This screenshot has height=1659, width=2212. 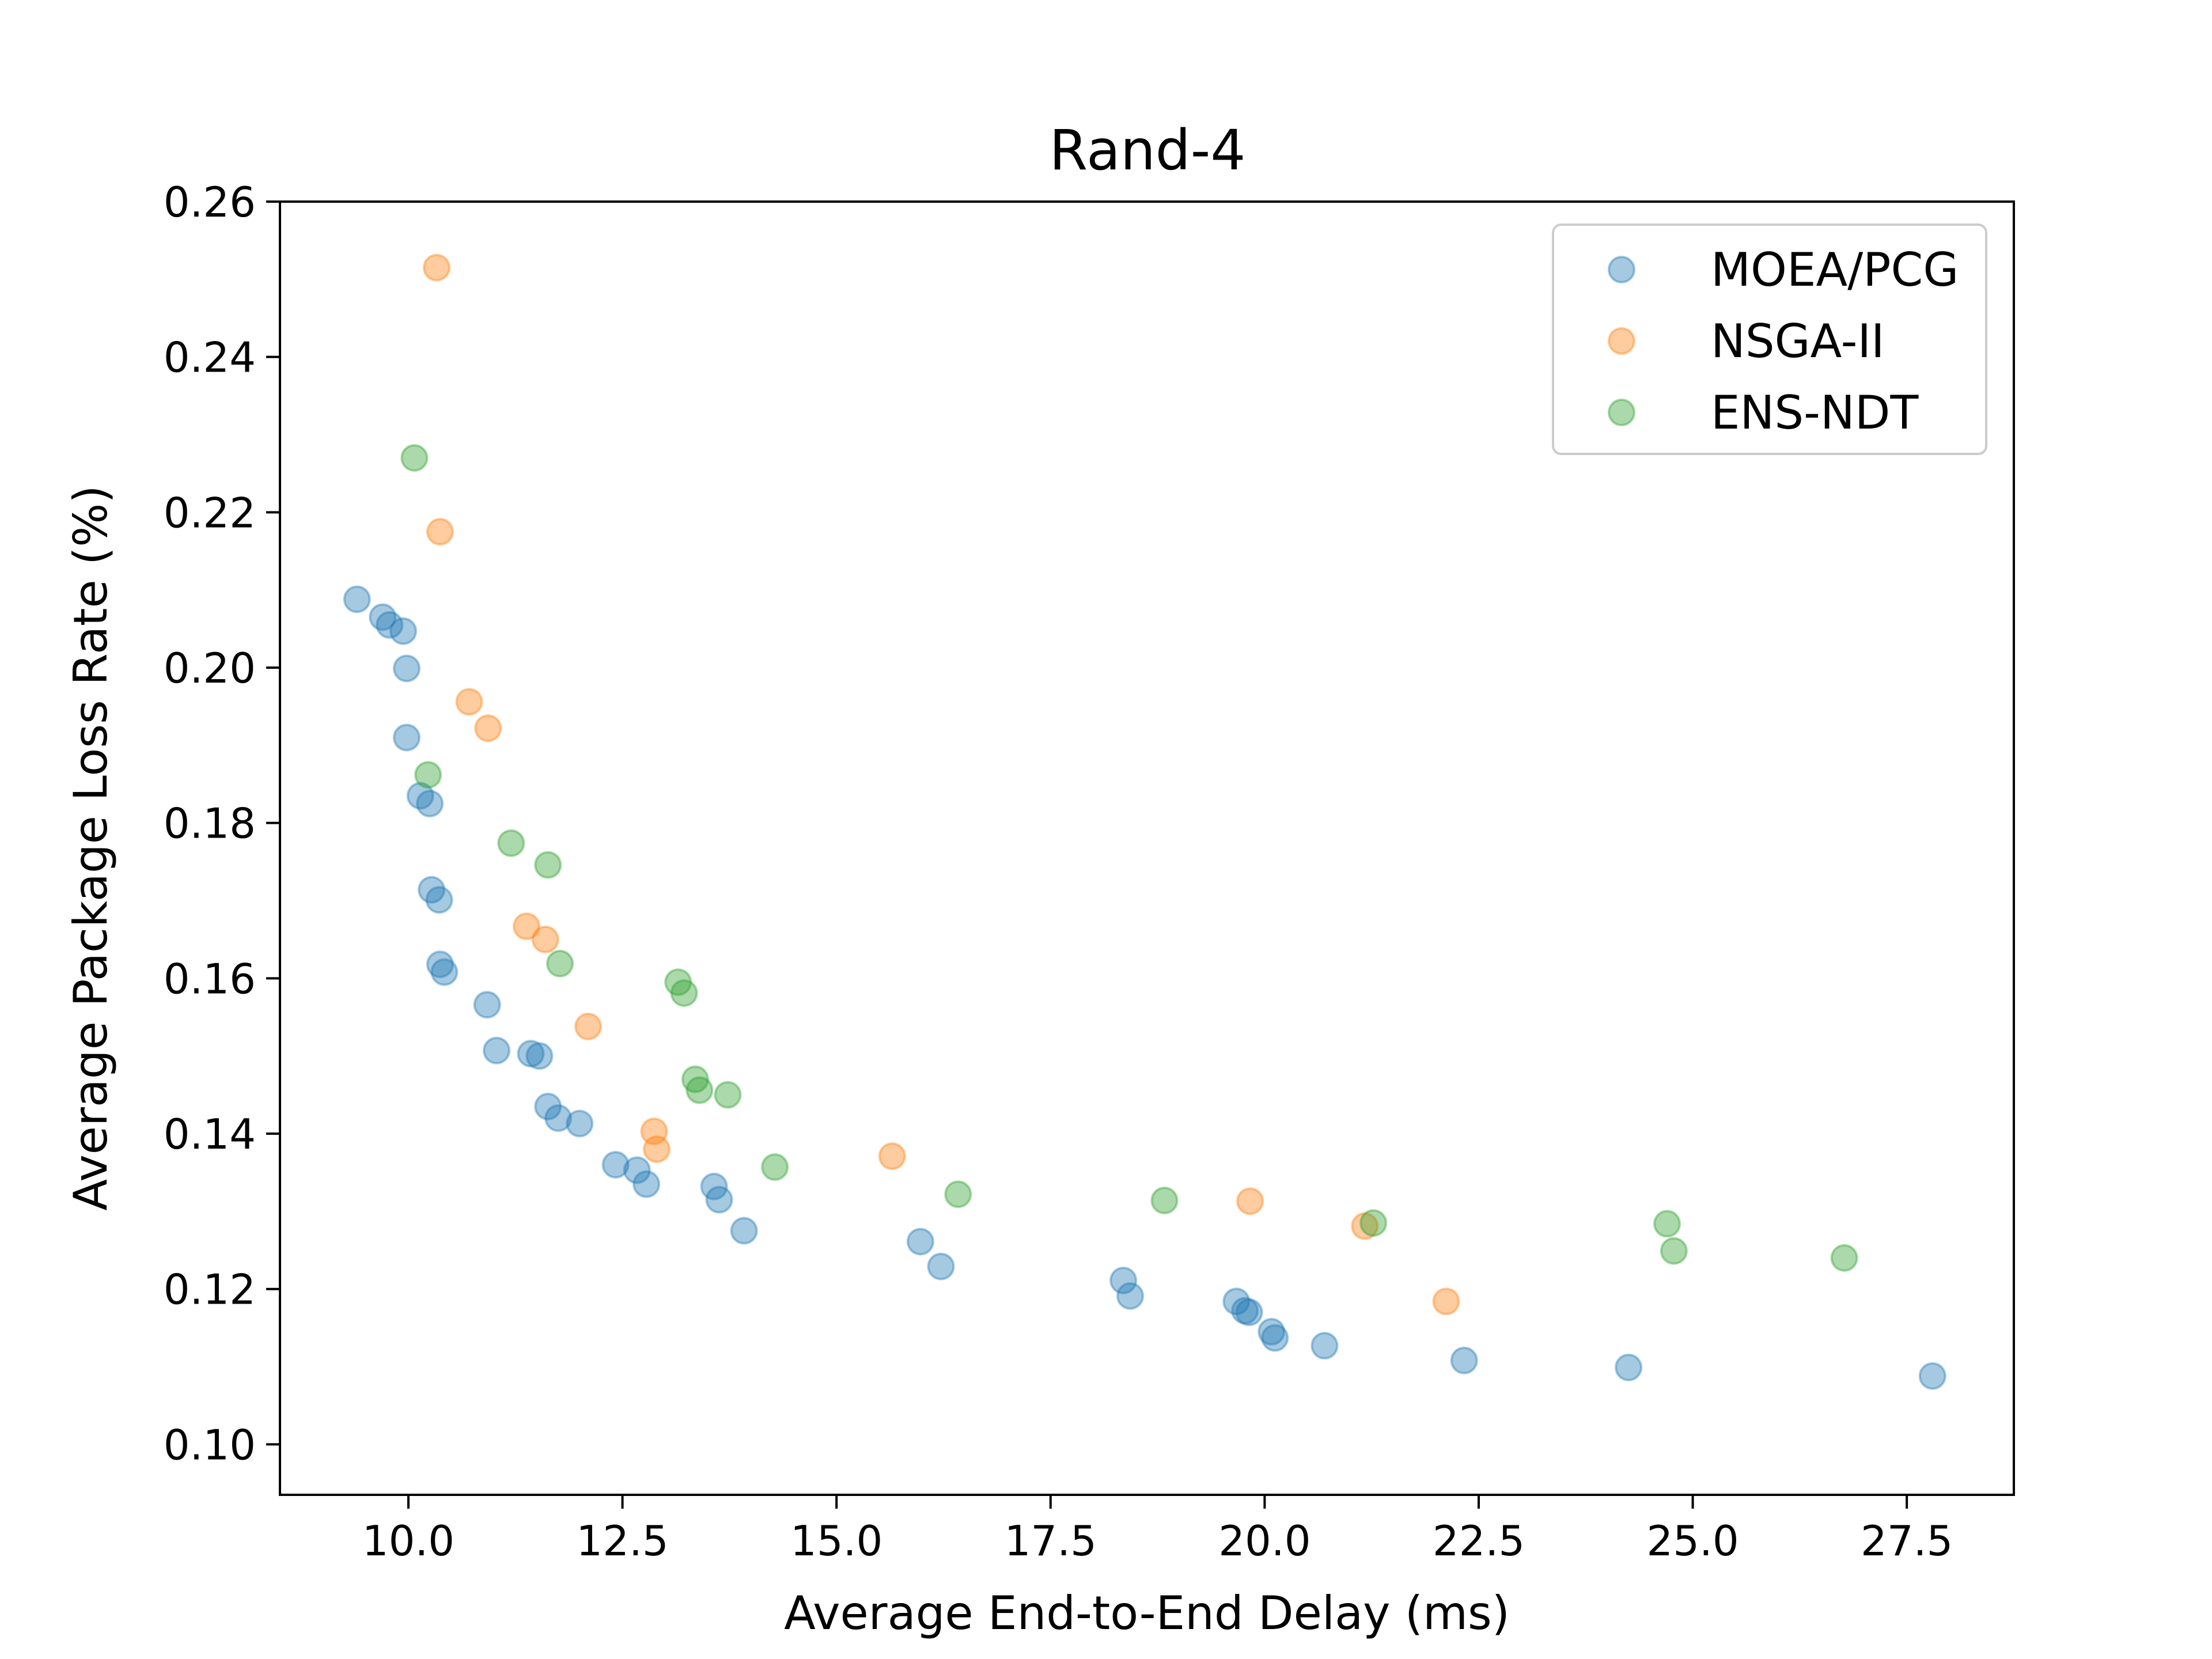 What do you see at coordinates (210, 202) in the screenshot?
I see `y-tick-label: 0.26` at bounding box center [210, 202].